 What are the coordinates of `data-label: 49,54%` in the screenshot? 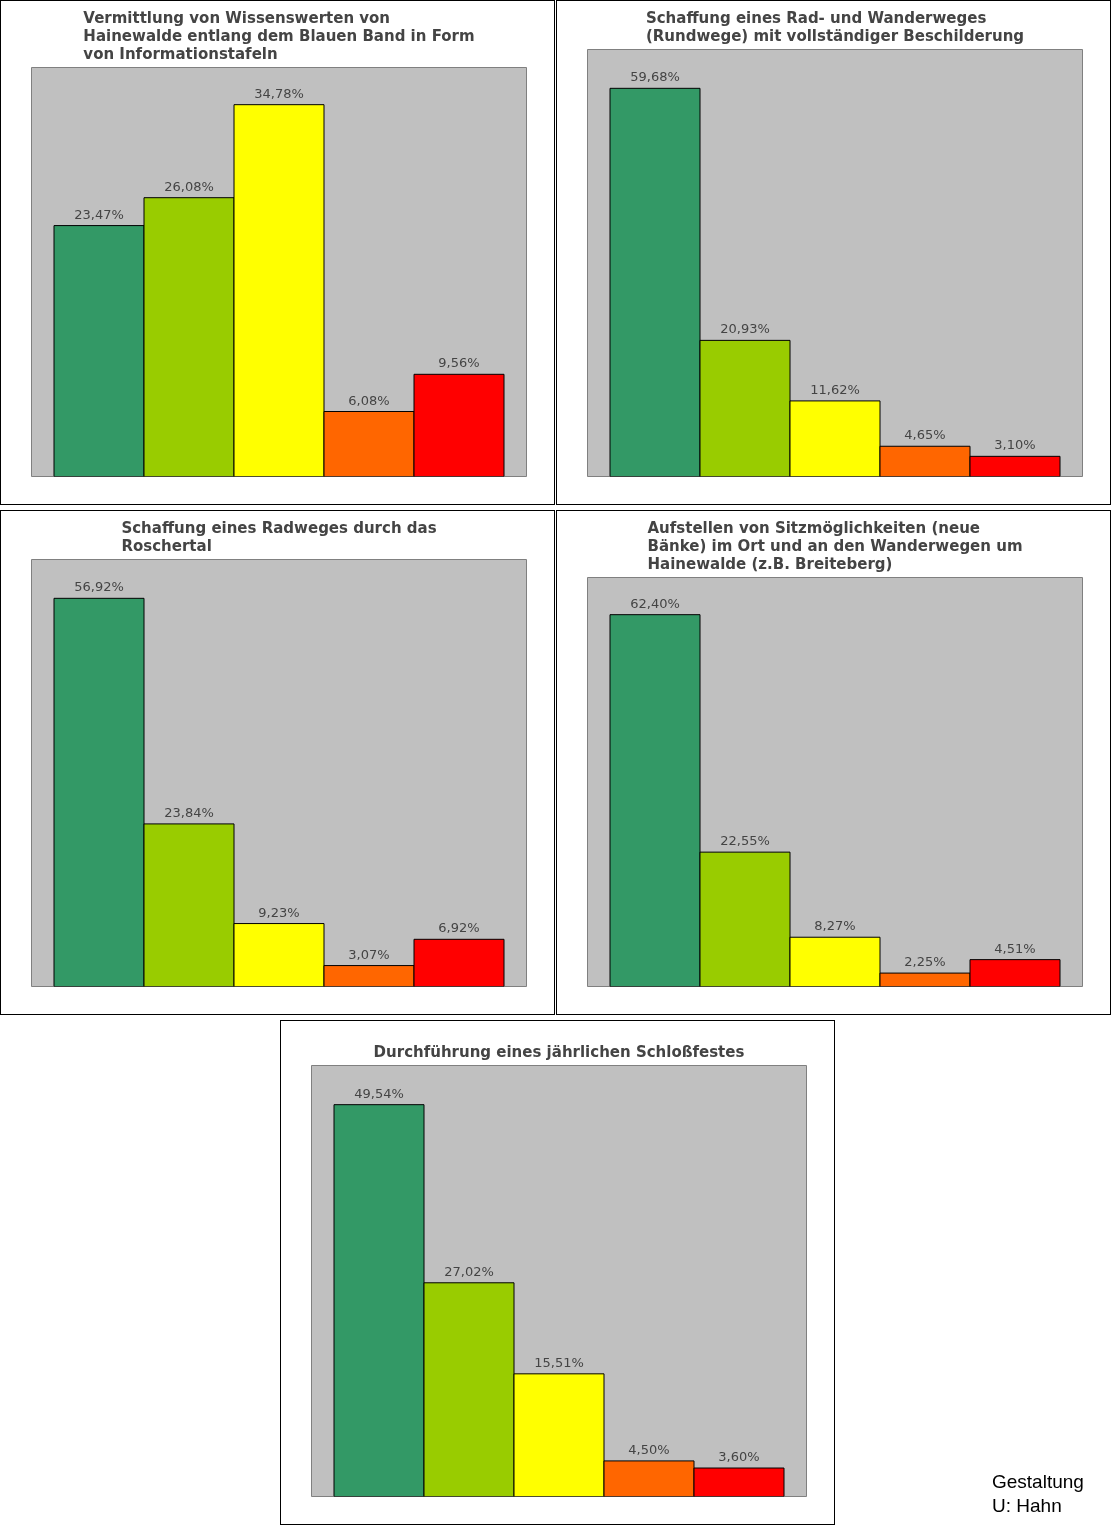 It's located at (379, 1093).